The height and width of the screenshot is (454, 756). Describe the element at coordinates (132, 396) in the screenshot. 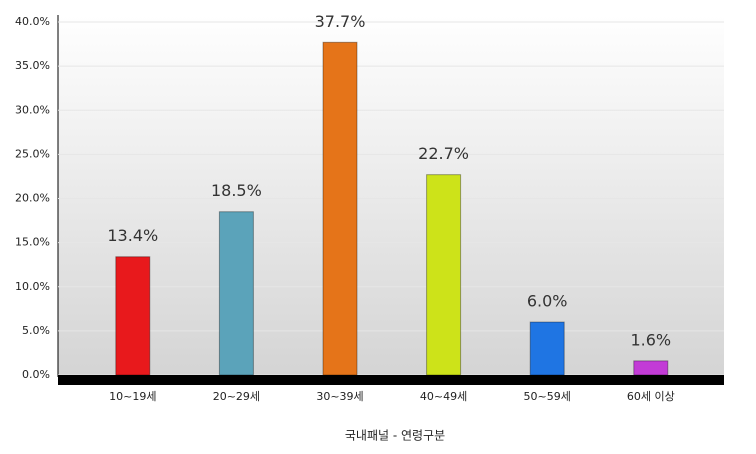

I see `x-tick-label: 10~19세` at that location.